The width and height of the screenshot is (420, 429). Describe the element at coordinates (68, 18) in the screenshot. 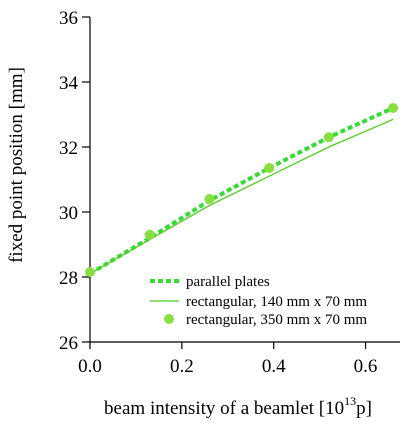

I see `y-tick-label: 36` at that location.